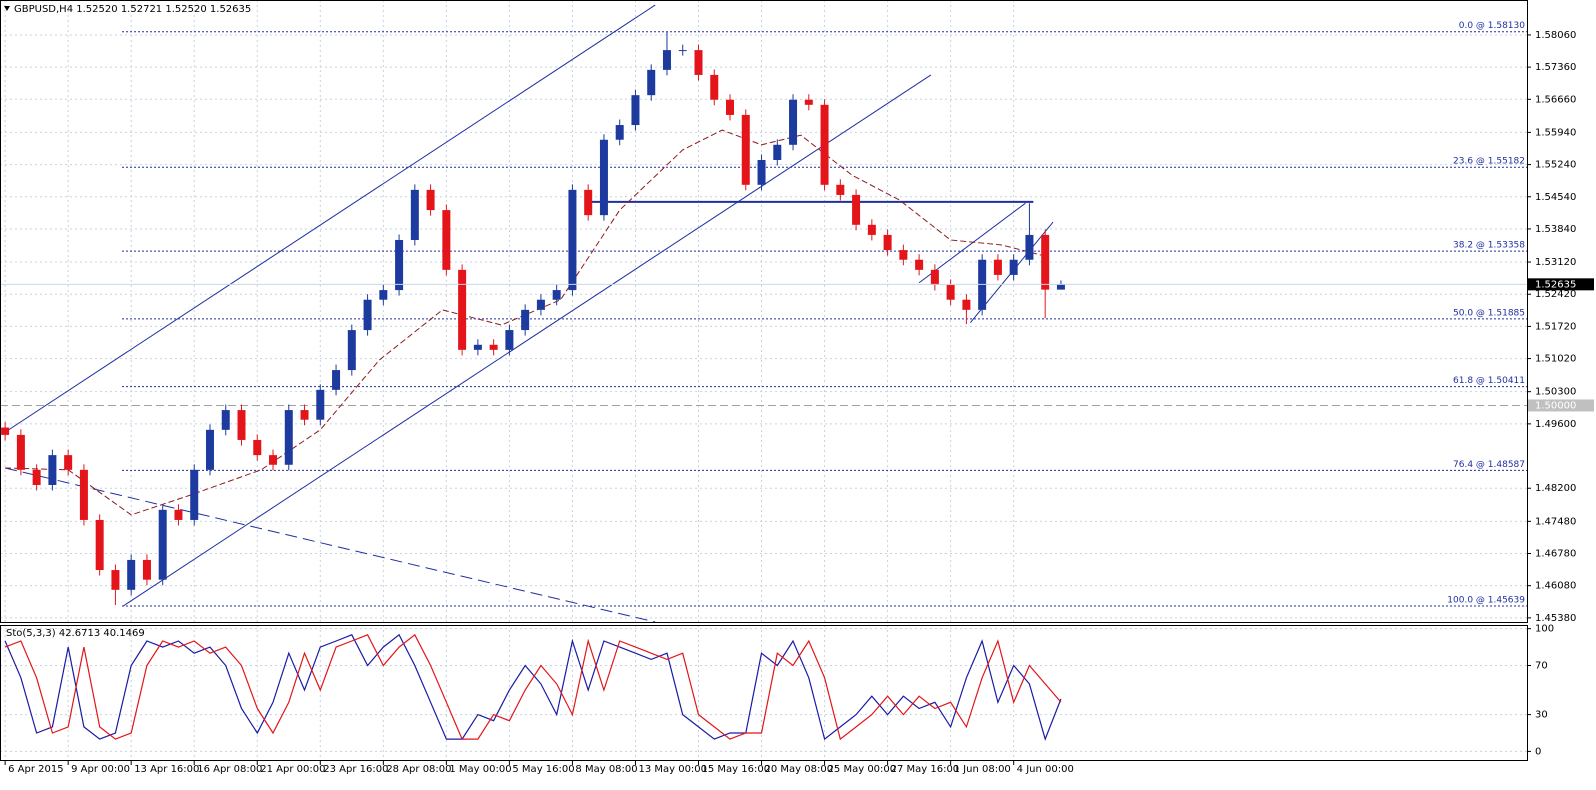 The height and width of the screenshot is (790, 1596). Describe the element at coordinates (7, 8) in the screenshot. I see `title-arrow` at that location.